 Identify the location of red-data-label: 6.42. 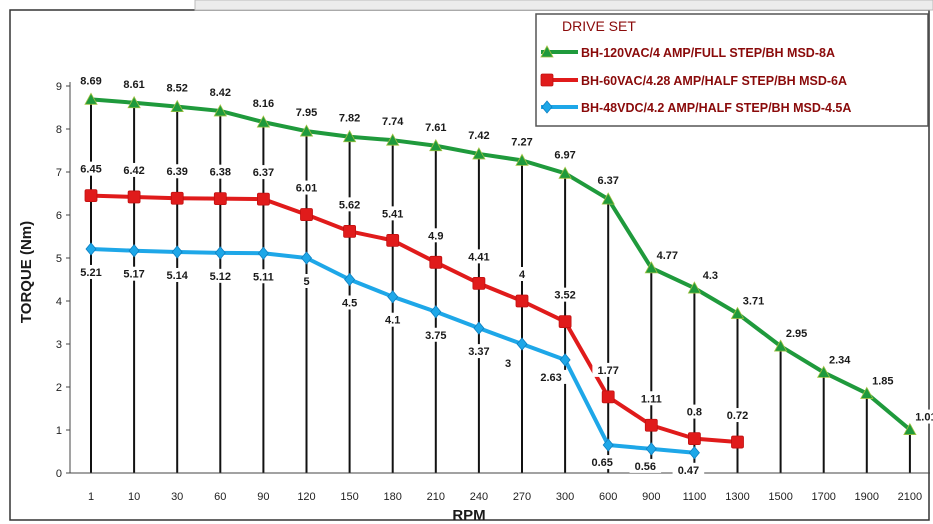
(133, 171).